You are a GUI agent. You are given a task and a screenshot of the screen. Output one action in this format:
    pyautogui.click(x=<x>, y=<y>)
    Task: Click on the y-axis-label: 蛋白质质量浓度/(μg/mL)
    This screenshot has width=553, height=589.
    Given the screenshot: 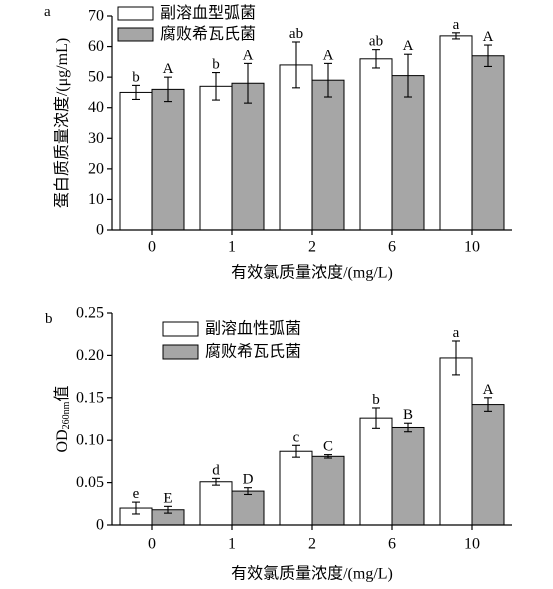 What is the action you would take?
    pyautogui.click(x=62, y=123)
    